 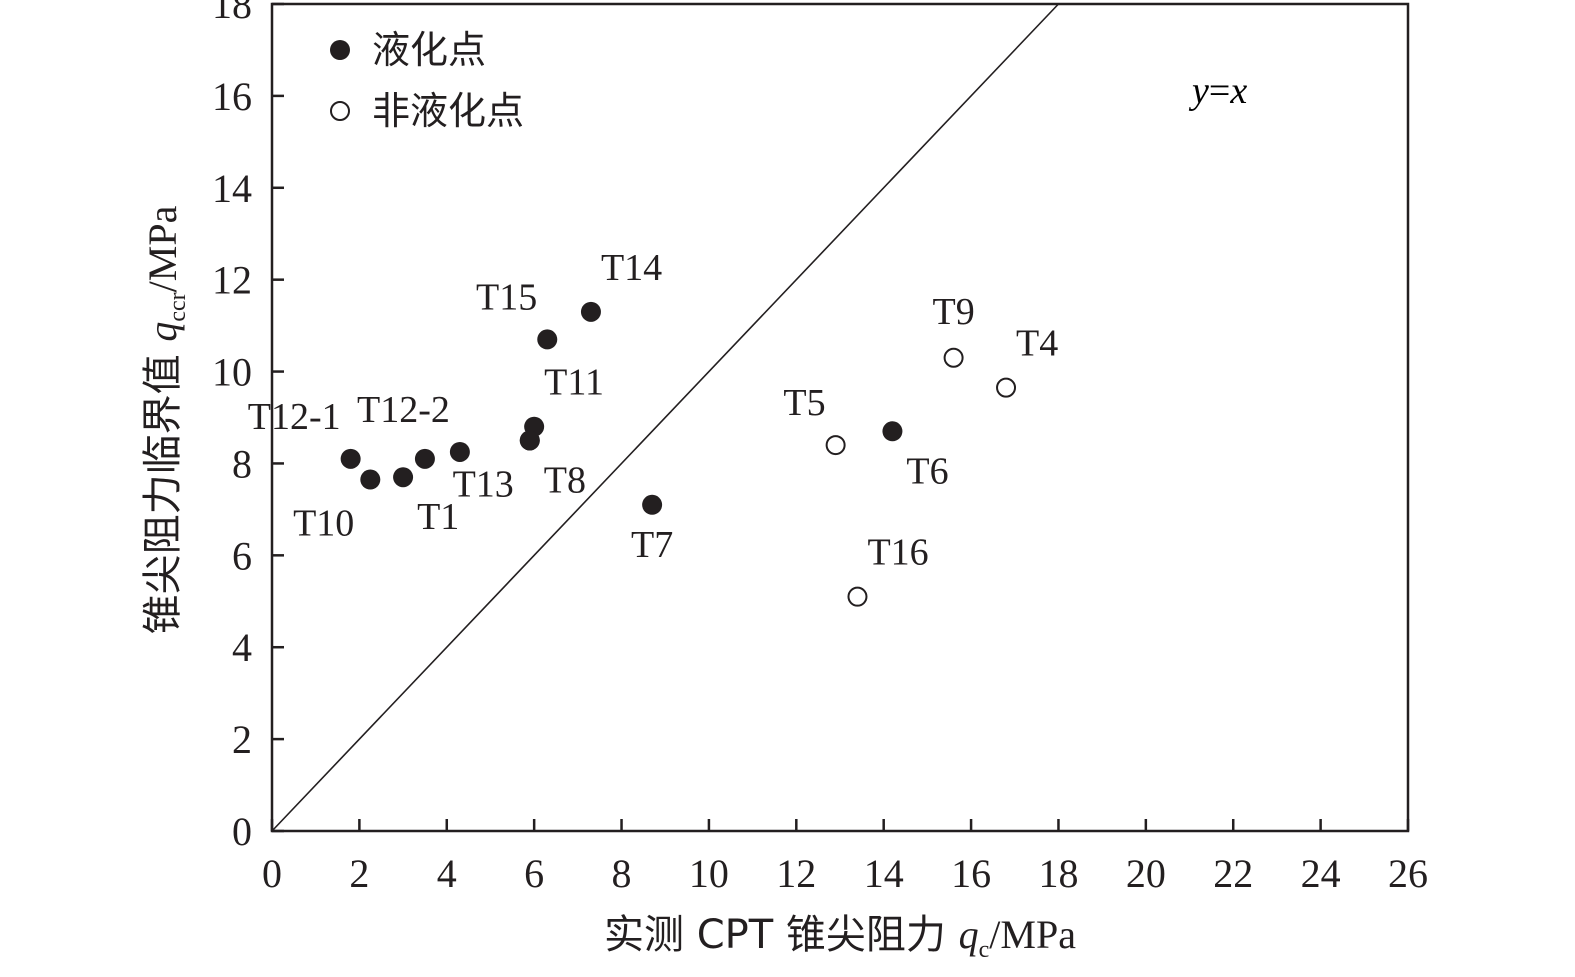 What do you see at coordinates (165, 419) in the screenshot?
I see `y-axis-title: 锥尖阻力临界值 qccr/MPa` at bounding box center [165, 419].